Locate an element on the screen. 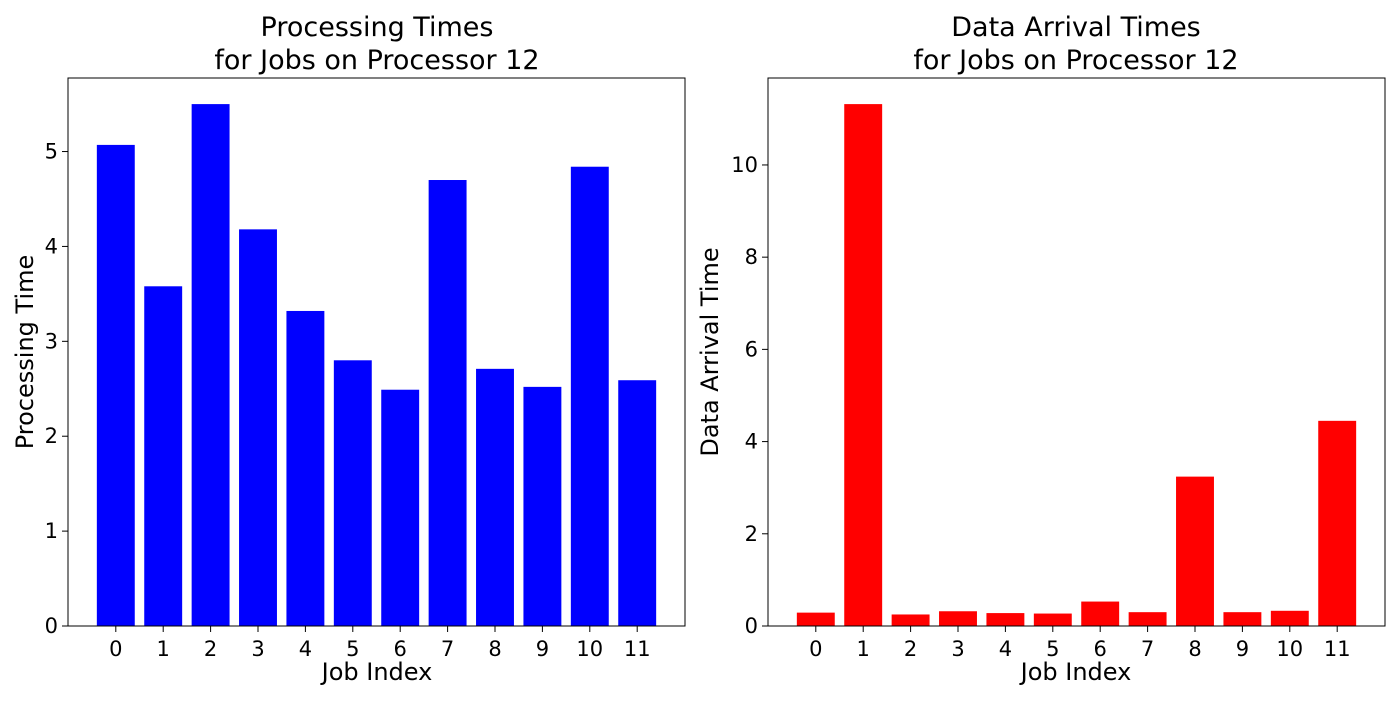  y-tick-label: 5 is located at coordinates (51, 152).